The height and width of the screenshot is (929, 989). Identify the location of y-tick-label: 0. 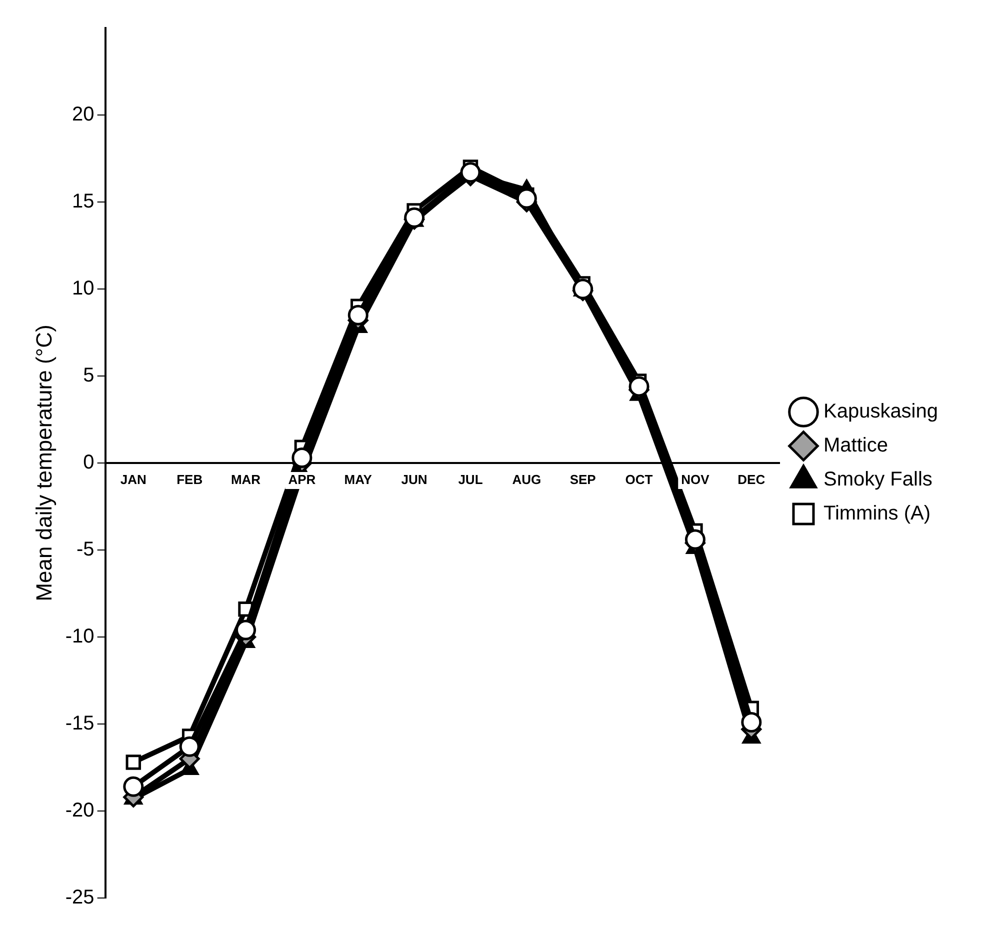
(88, 463).